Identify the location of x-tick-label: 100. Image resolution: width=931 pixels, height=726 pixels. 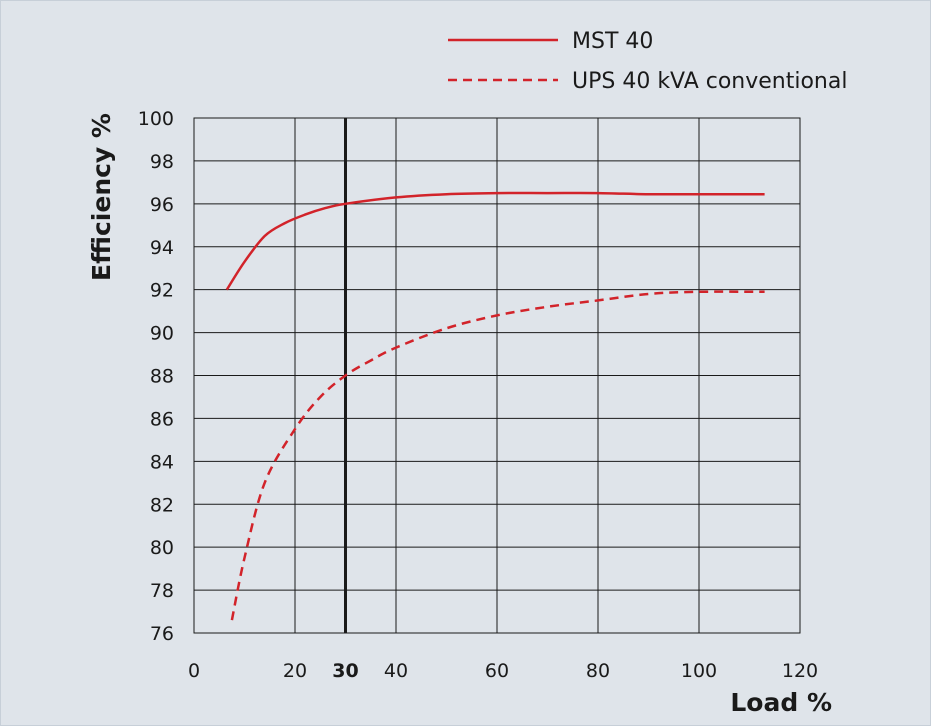
(699, 671).